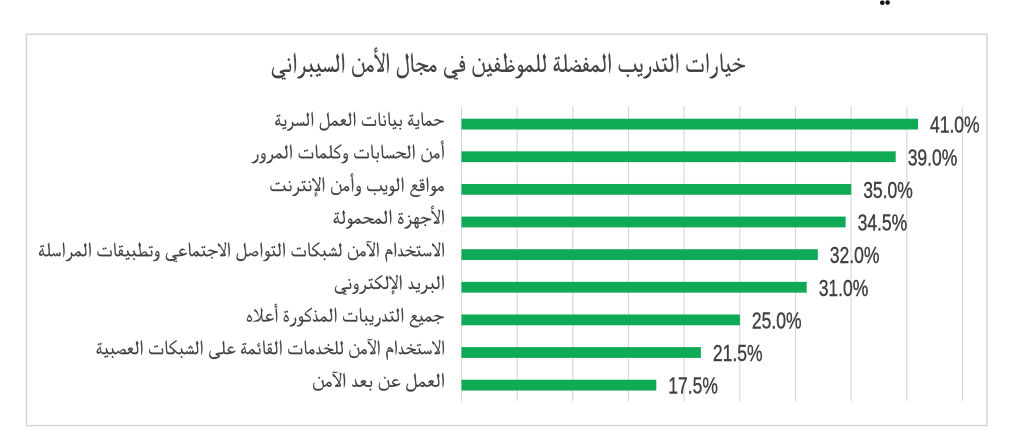  I want to click on svg-text: 34.5%, so click(883, 223).